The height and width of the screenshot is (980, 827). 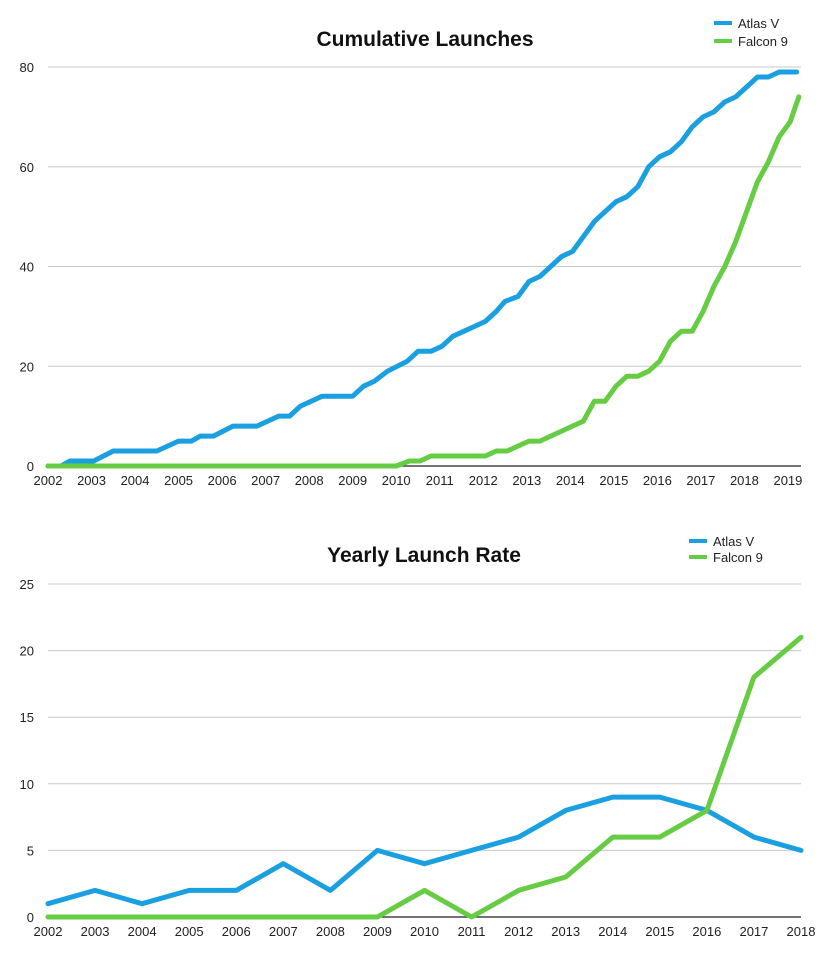 What do you see at coordinates (27, 67) in the screenshot?
I see `y-tick-label: 80` at bounding box center [27, 67].